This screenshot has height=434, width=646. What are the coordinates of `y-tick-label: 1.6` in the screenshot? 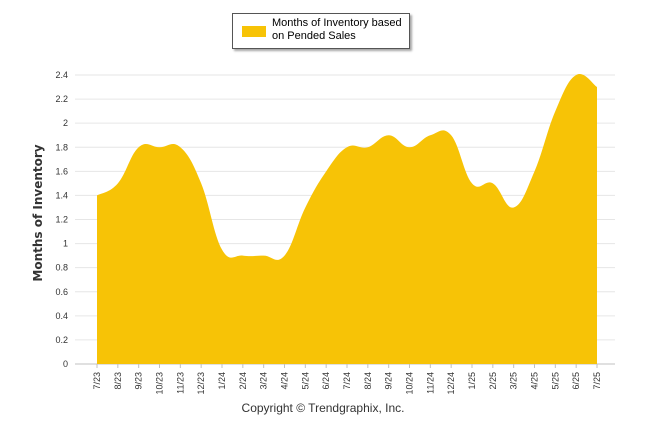 It's located at (61, 171).